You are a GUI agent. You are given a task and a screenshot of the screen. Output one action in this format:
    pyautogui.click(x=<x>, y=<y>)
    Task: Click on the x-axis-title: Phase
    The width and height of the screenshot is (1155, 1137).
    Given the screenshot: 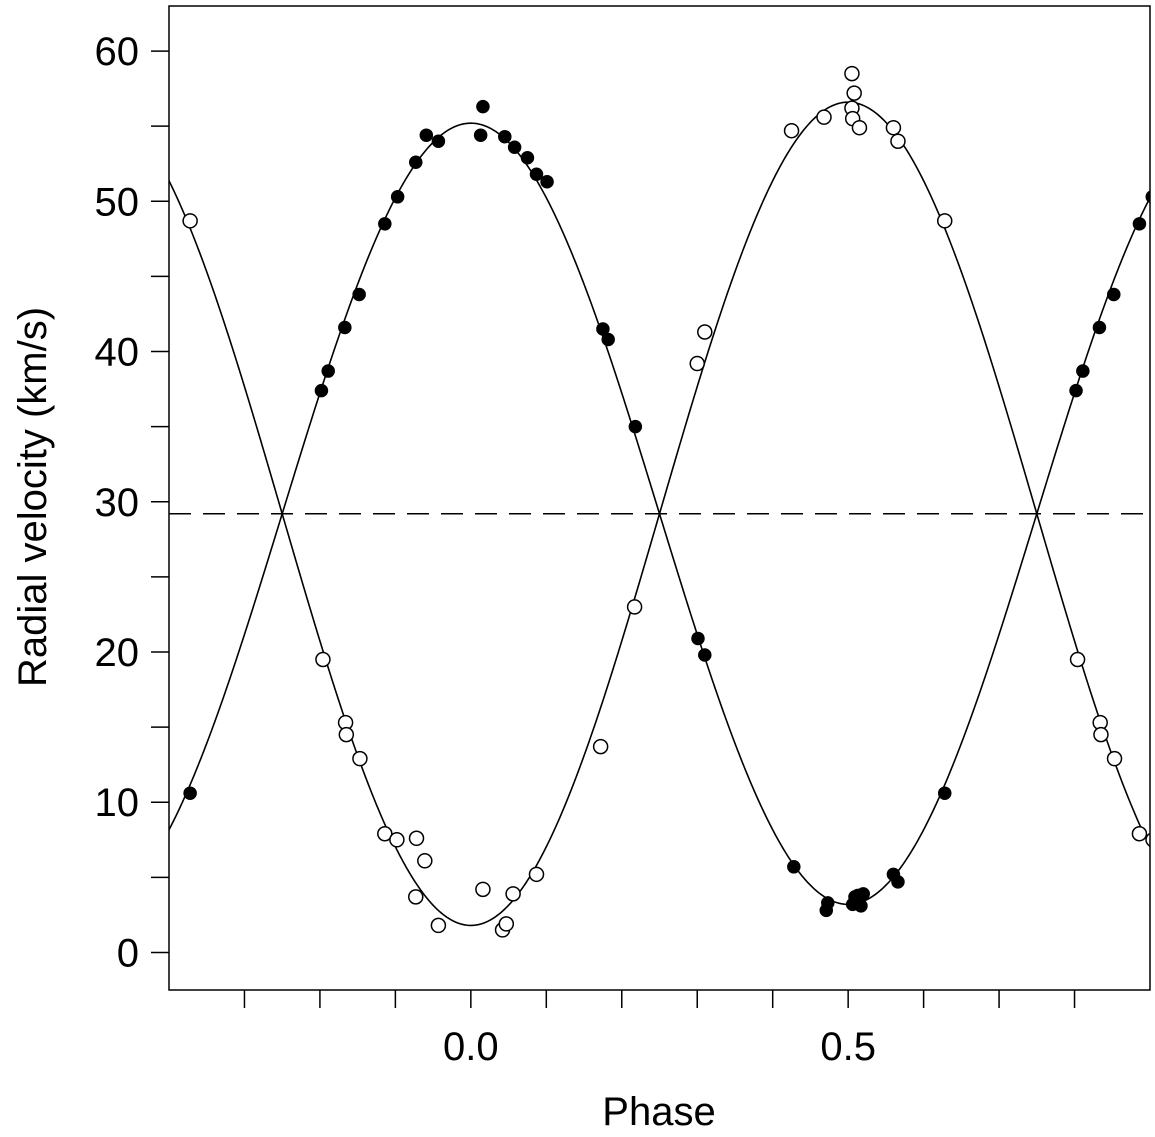 What is the action you would take?
    pyautogui.click(x=658, y=1112)
    